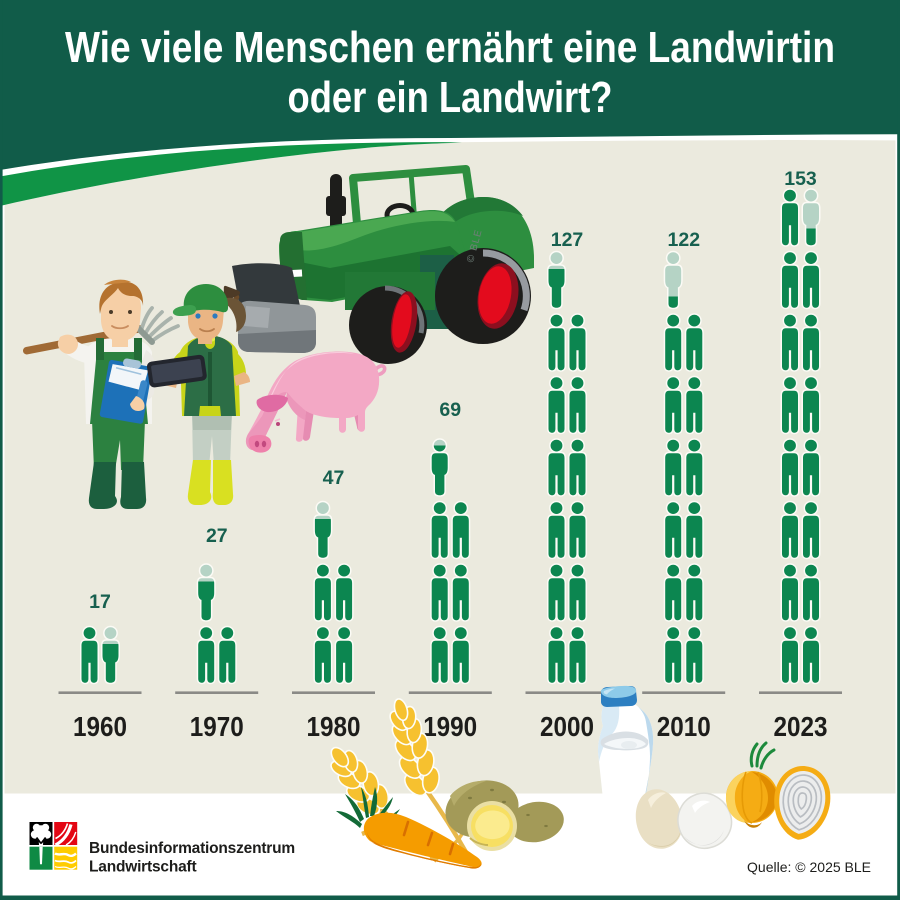 Image resolution: width=900 pixels, height=900 pixels. I want to click on svg-text: Landwirtschaft, so click(142, 867).